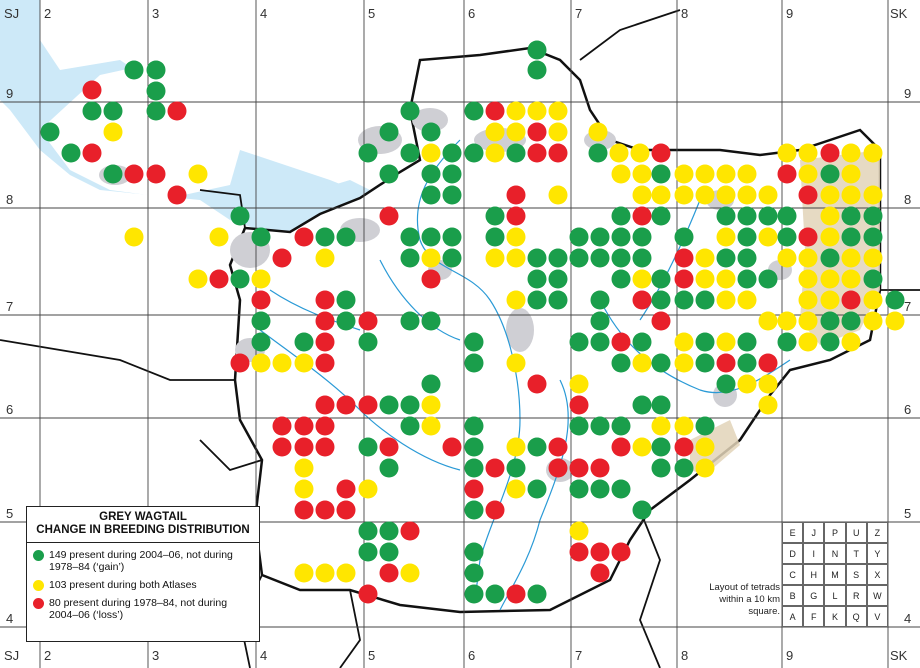 This screenshot has height=668, width=920. Describe the element at coordinates (10, 513) in the screenshot. I see `northing-label-5: 5` at that location.